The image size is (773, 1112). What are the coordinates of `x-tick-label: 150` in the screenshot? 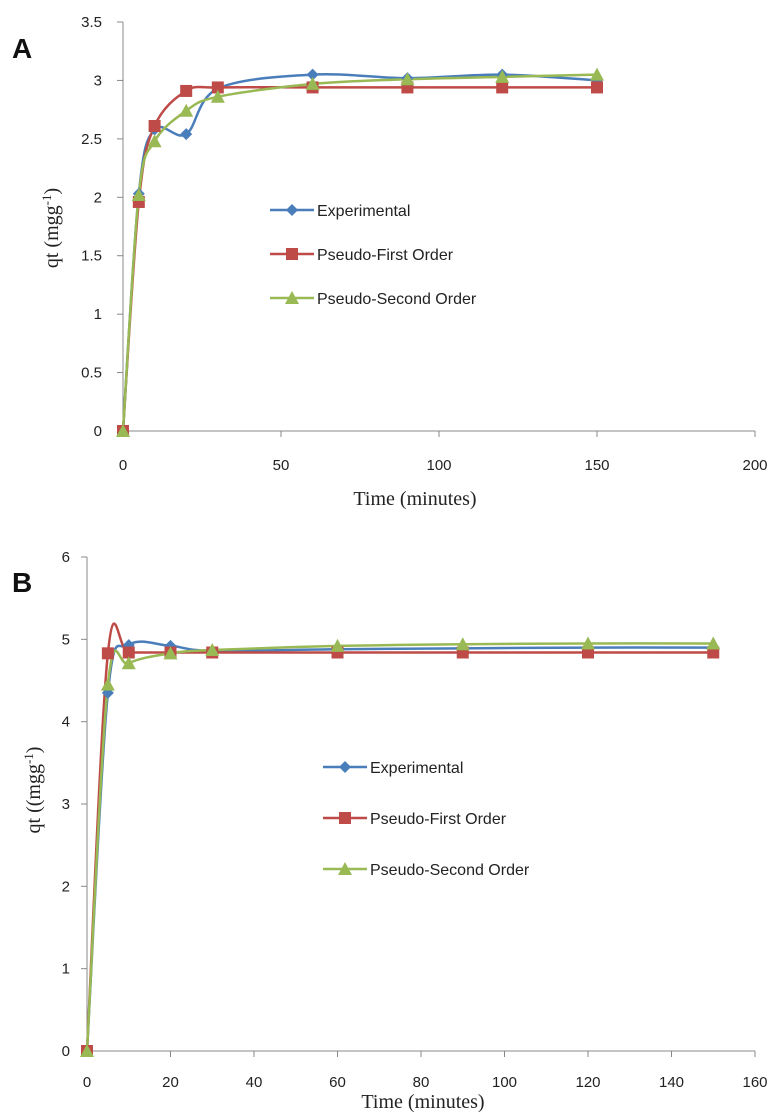 It's located at (596, 465).